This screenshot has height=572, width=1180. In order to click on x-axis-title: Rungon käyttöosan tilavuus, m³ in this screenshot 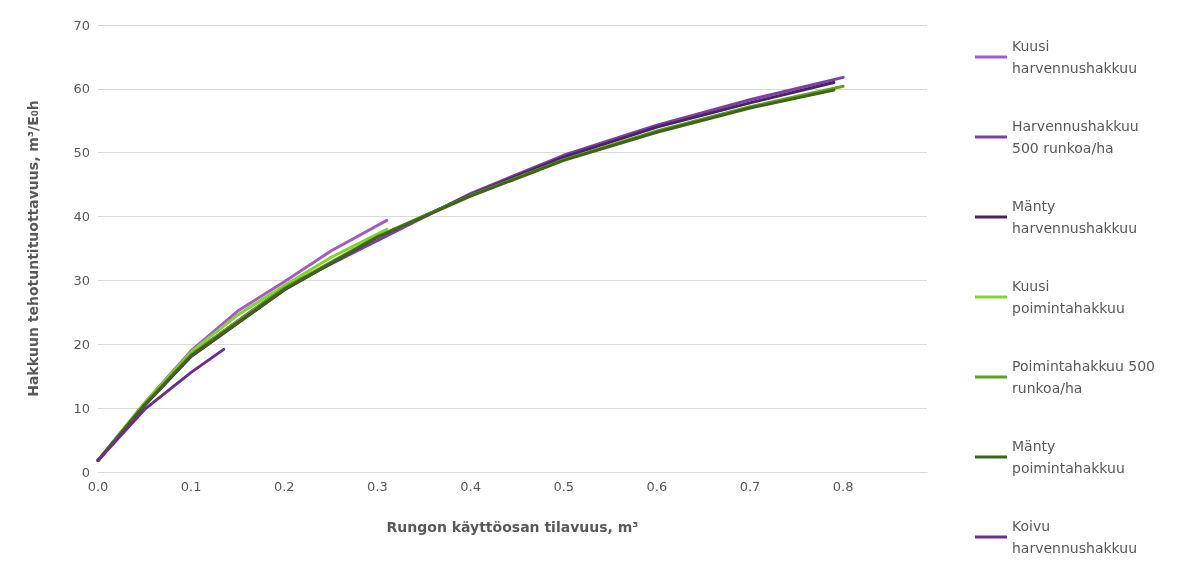, I will do `click(512, 527)`.